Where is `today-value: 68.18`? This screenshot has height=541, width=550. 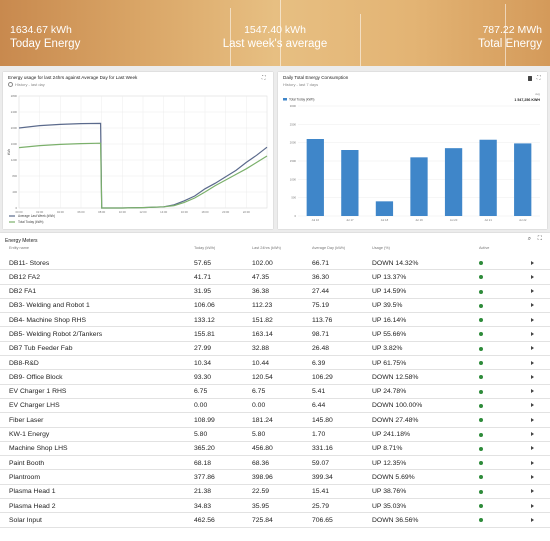
today-value: 68.18 is located at coordinates (203, 463).